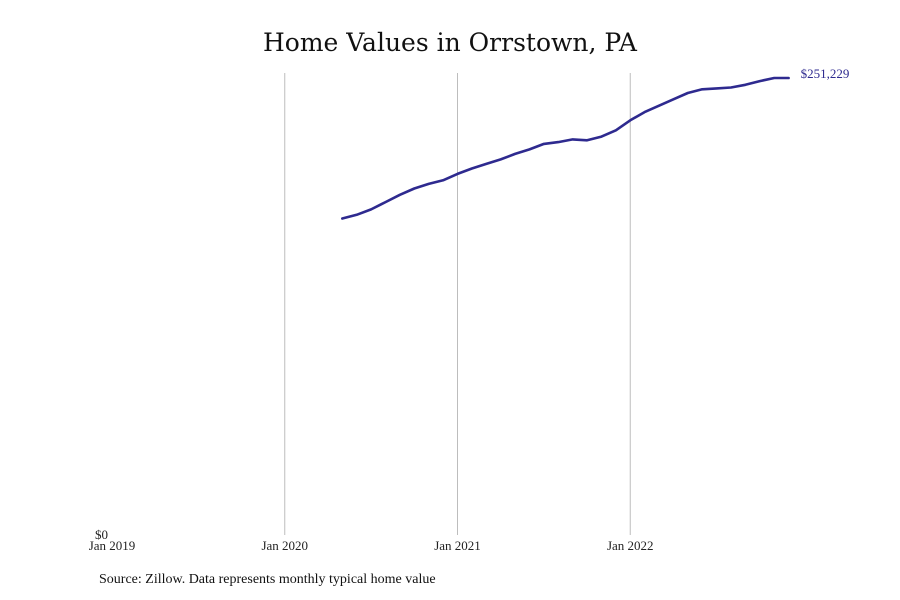 This screenshot has height=600, width=900. What do you see at coordinates (101, 534) in the screenshot?
I see `y-tick-label: $0` at bounding box center [101, 534].